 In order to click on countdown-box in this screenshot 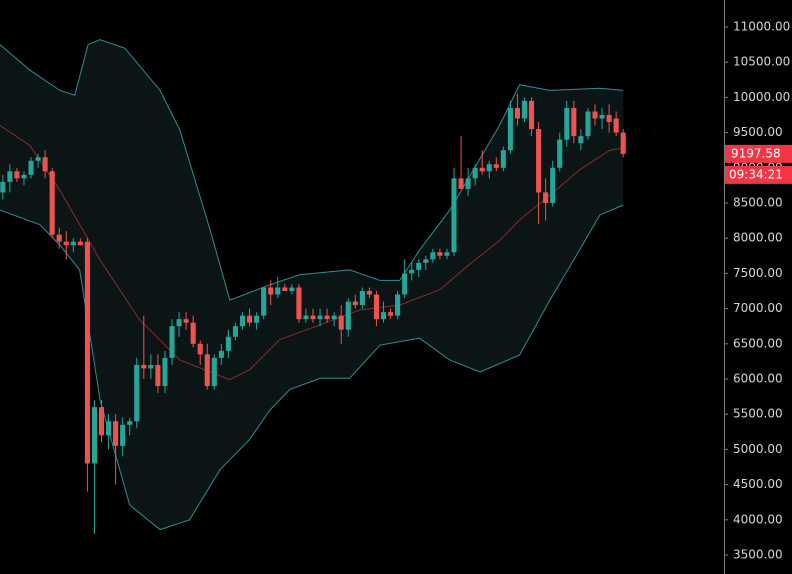, I will do `click(758, 174)`.